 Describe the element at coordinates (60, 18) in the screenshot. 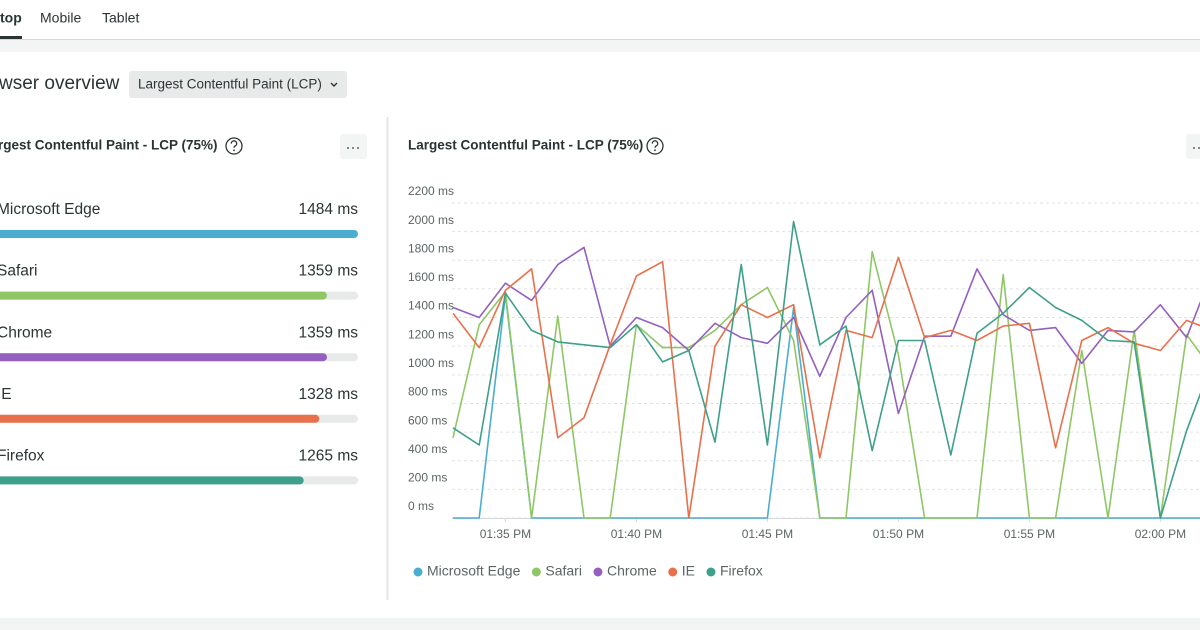

I see `tab: Mobile` at that location.